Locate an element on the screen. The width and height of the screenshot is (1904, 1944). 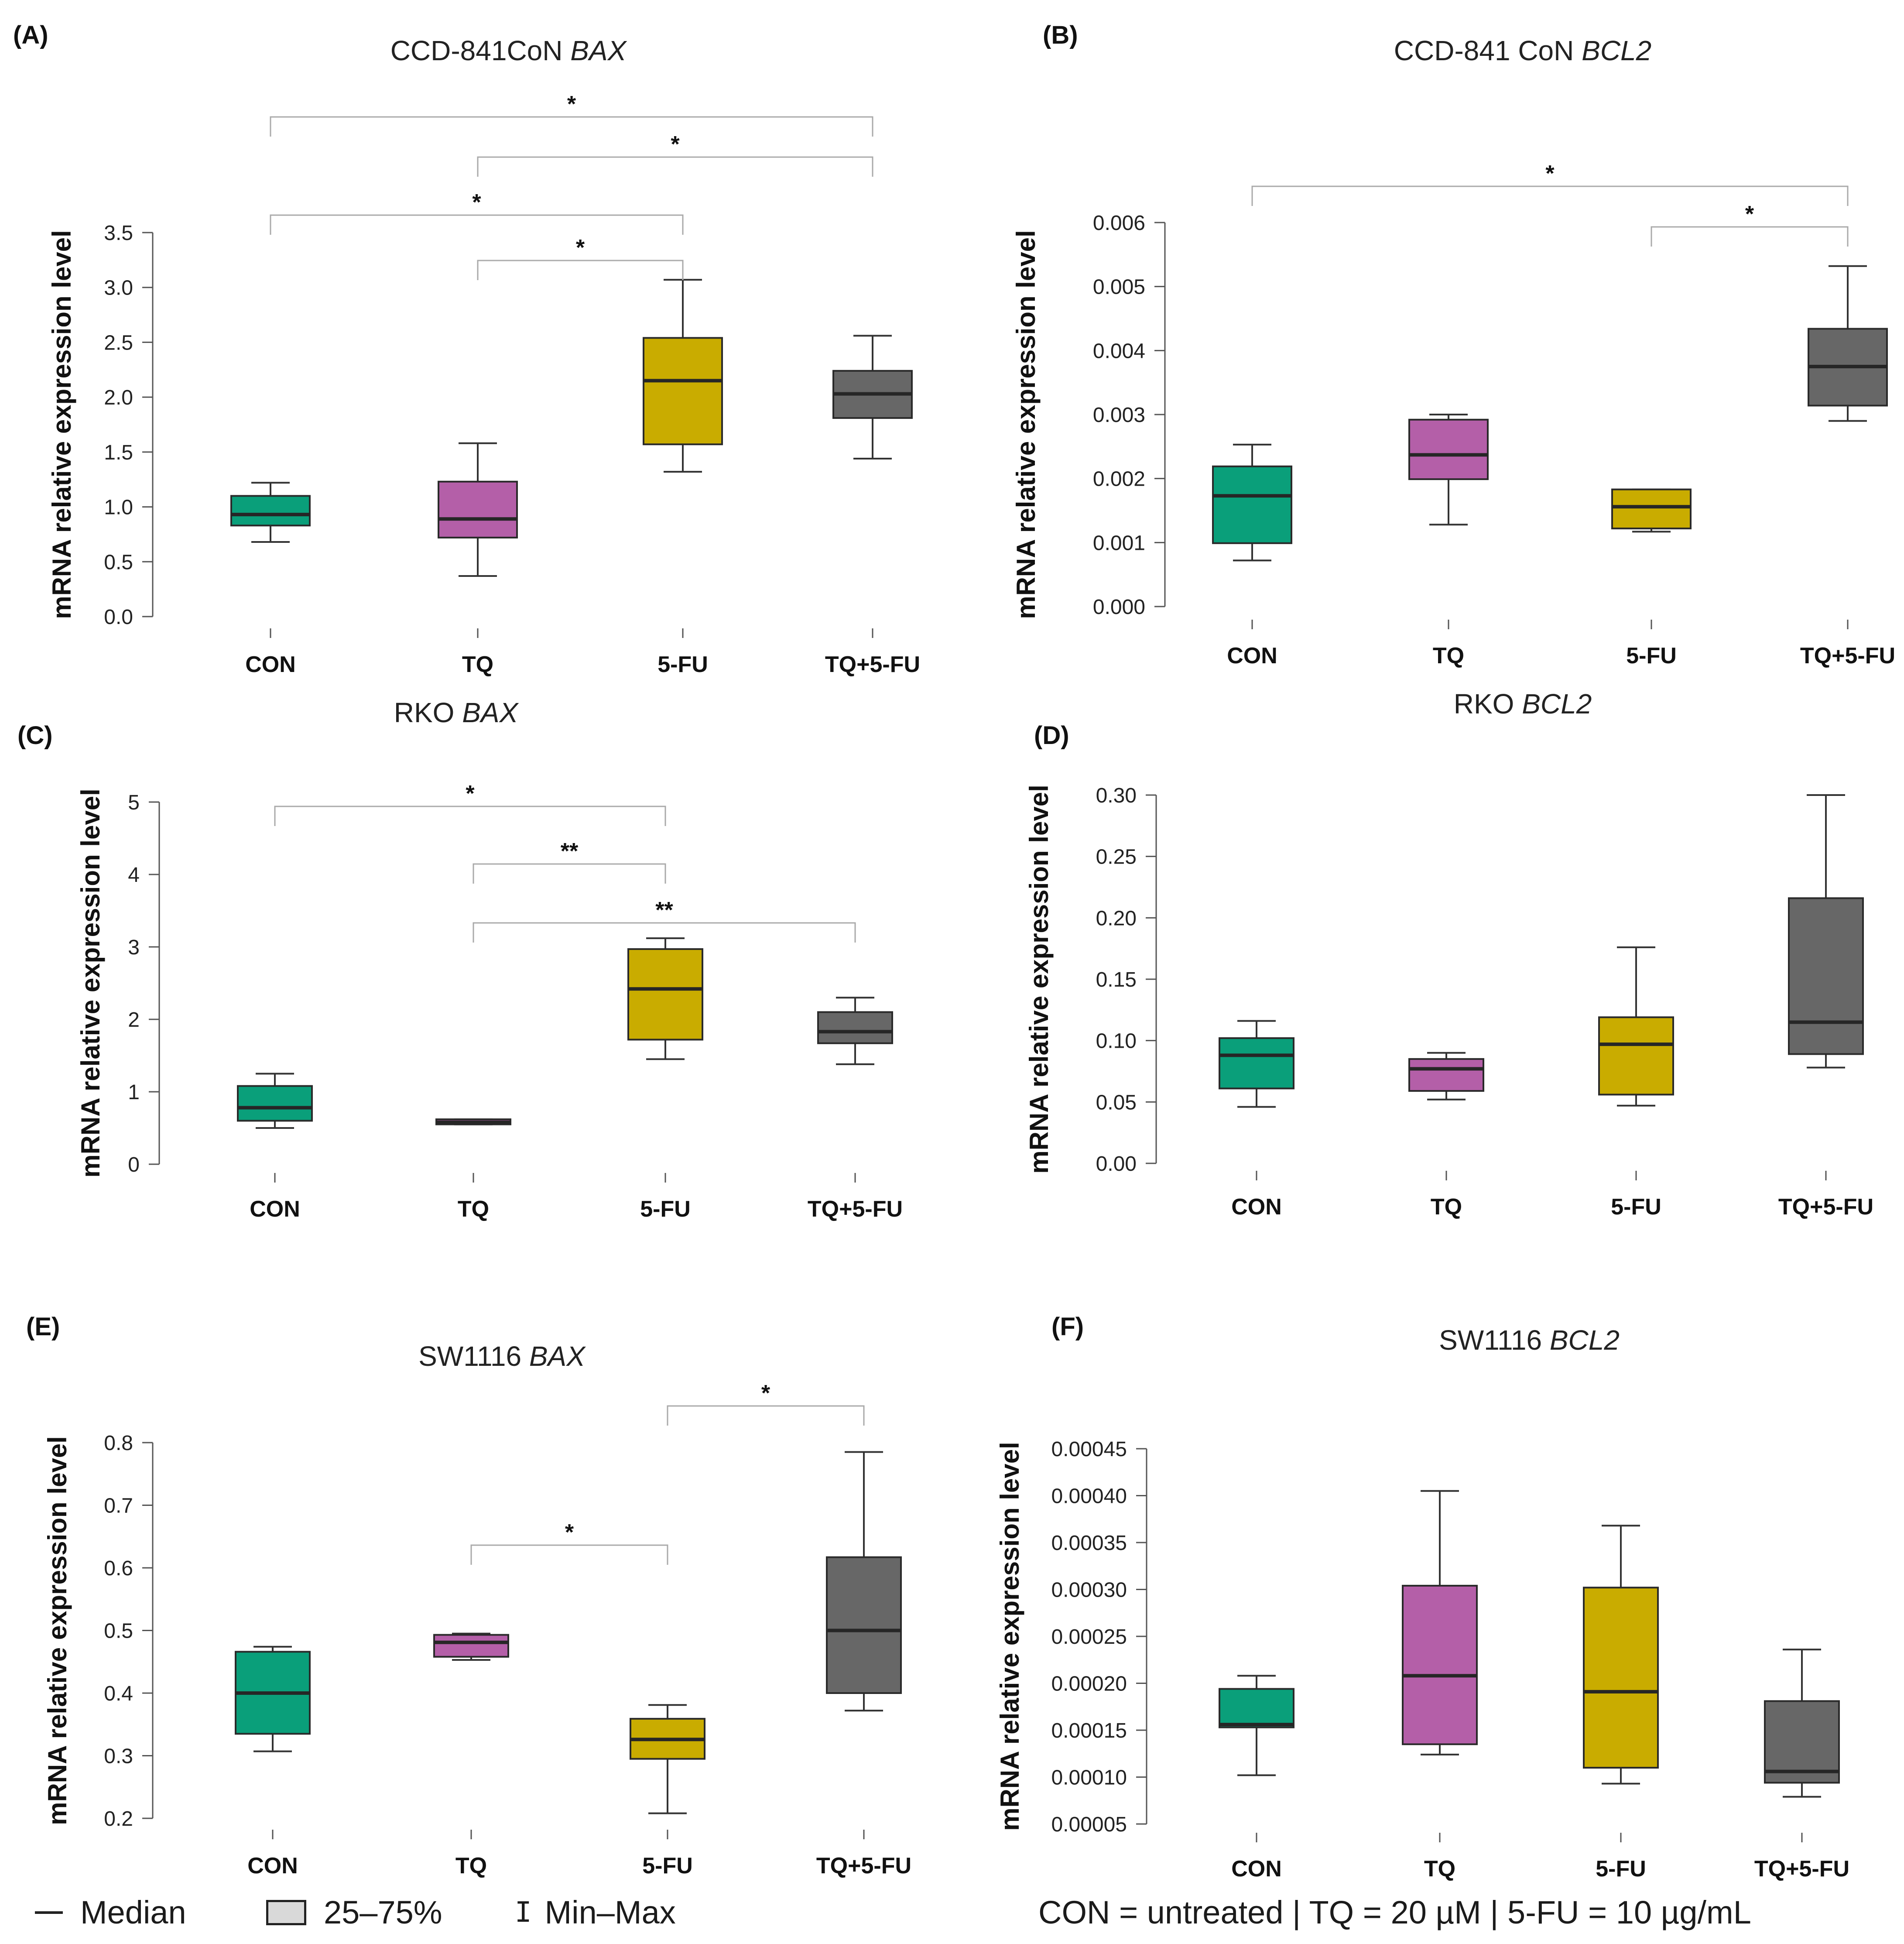
y-tick-label: 0.25 is located at coordinates (1116, 857).